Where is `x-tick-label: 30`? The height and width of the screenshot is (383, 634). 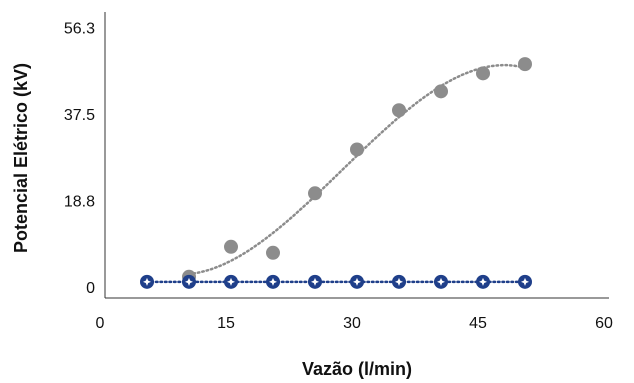 x-tick-label: 30 is located at coordinates (352, 323).